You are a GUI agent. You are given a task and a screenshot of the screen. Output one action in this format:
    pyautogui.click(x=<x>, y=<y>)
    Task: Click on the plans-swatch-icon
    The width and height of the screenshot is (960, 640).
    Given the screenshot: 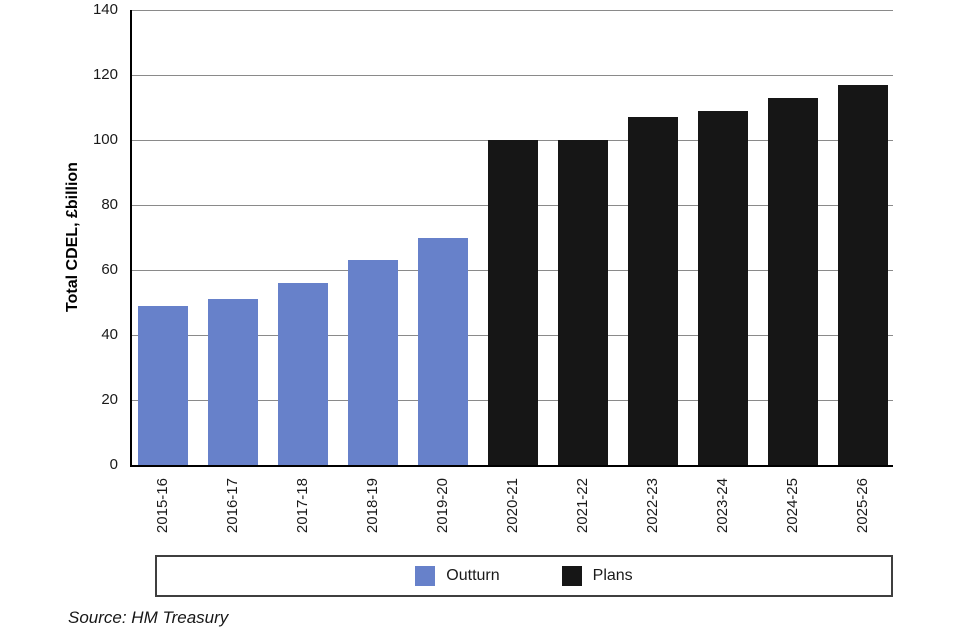 What is the action you would take?
    pyautogui.click(x=571, y=576)
    